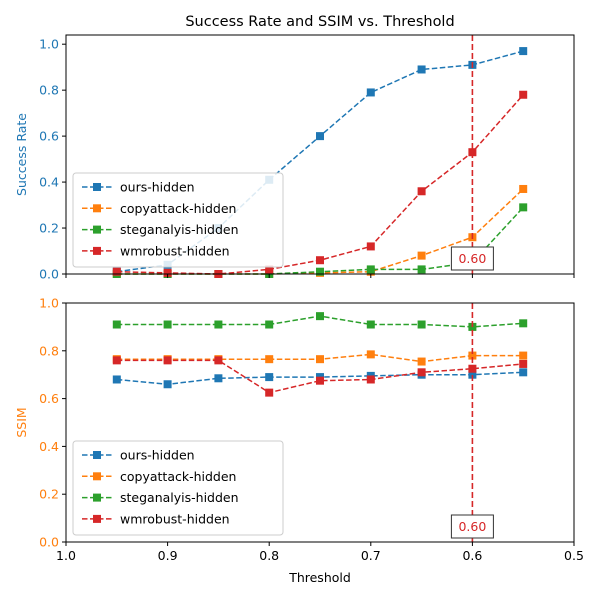 The height and width of the screenshot is (600, 600). I want to click on x-tick-label: 0.9, so click(168, 555).